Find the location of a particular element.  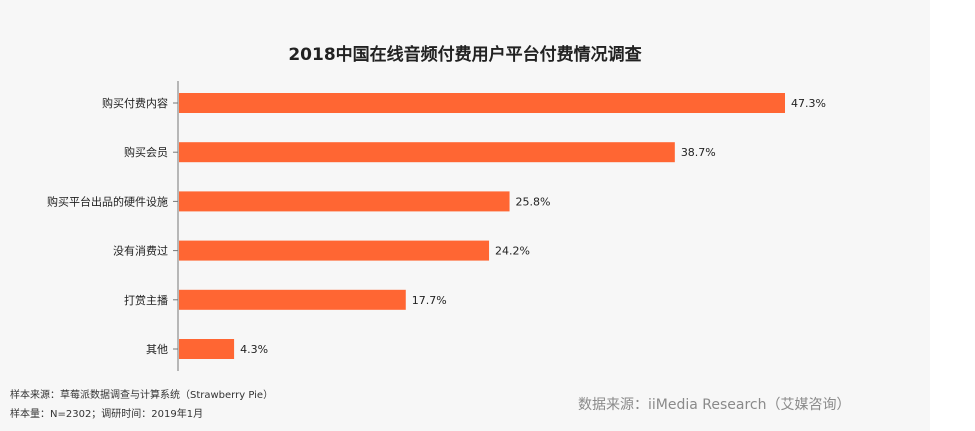

value-label: 47.3% is located at coordinates (808, 103).